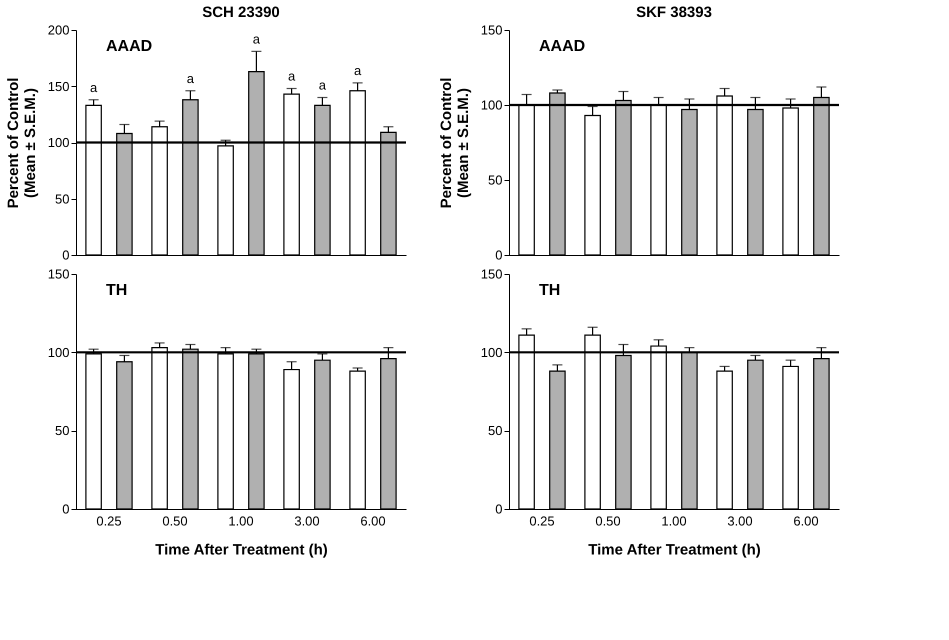  I want to click on chart-title: SCH 23390, so click(241, 12).